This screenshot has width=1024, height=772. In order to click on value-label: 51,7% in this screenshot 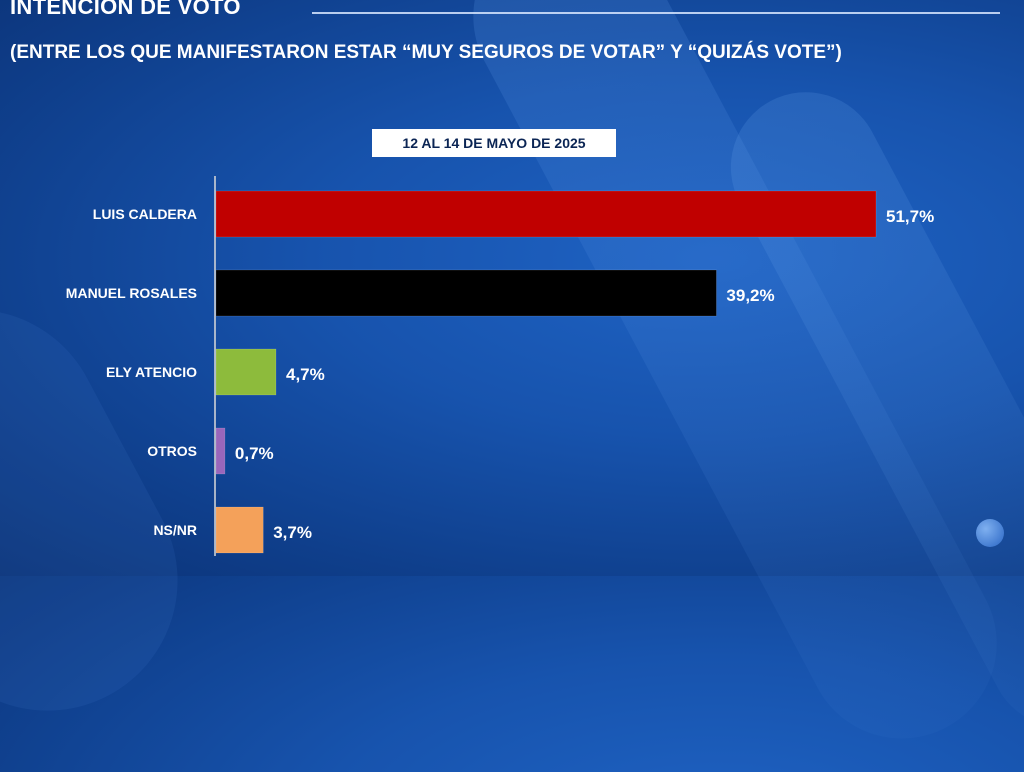, I will do `click(910, 216)`.